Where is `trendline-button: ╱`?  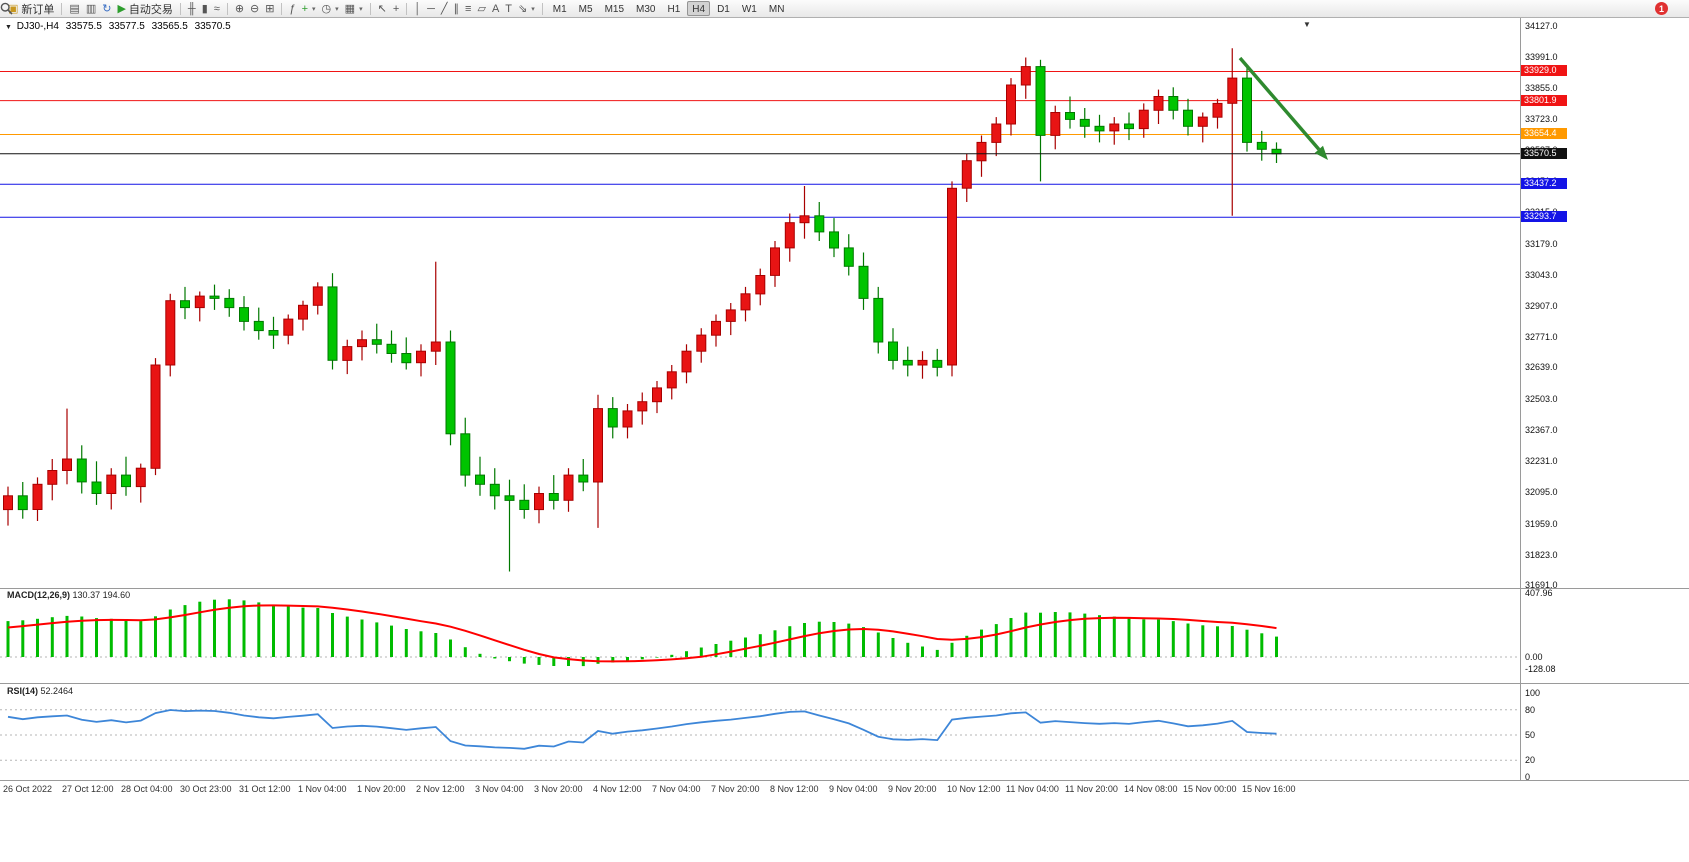
trendline-button: ╱ is located at coordinates (444, 9).